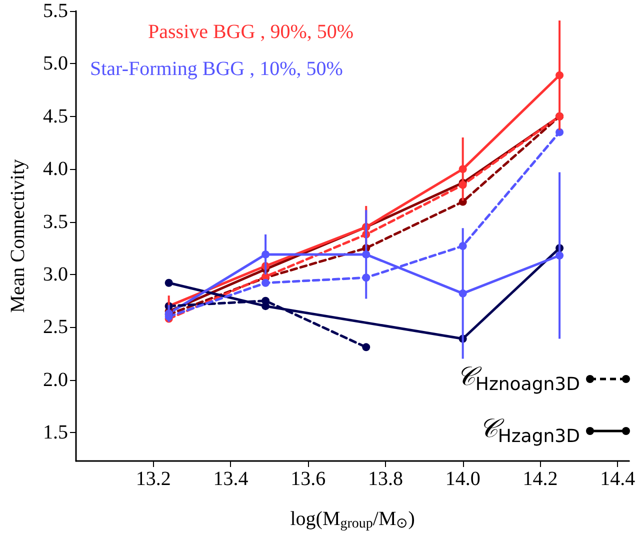 The width and height of the screenshot is (638, 549). What do you see at coordinates (308, 479) in the screenshot?
I see `x-tick-label: 13.6` at bounding box center [308, 479].